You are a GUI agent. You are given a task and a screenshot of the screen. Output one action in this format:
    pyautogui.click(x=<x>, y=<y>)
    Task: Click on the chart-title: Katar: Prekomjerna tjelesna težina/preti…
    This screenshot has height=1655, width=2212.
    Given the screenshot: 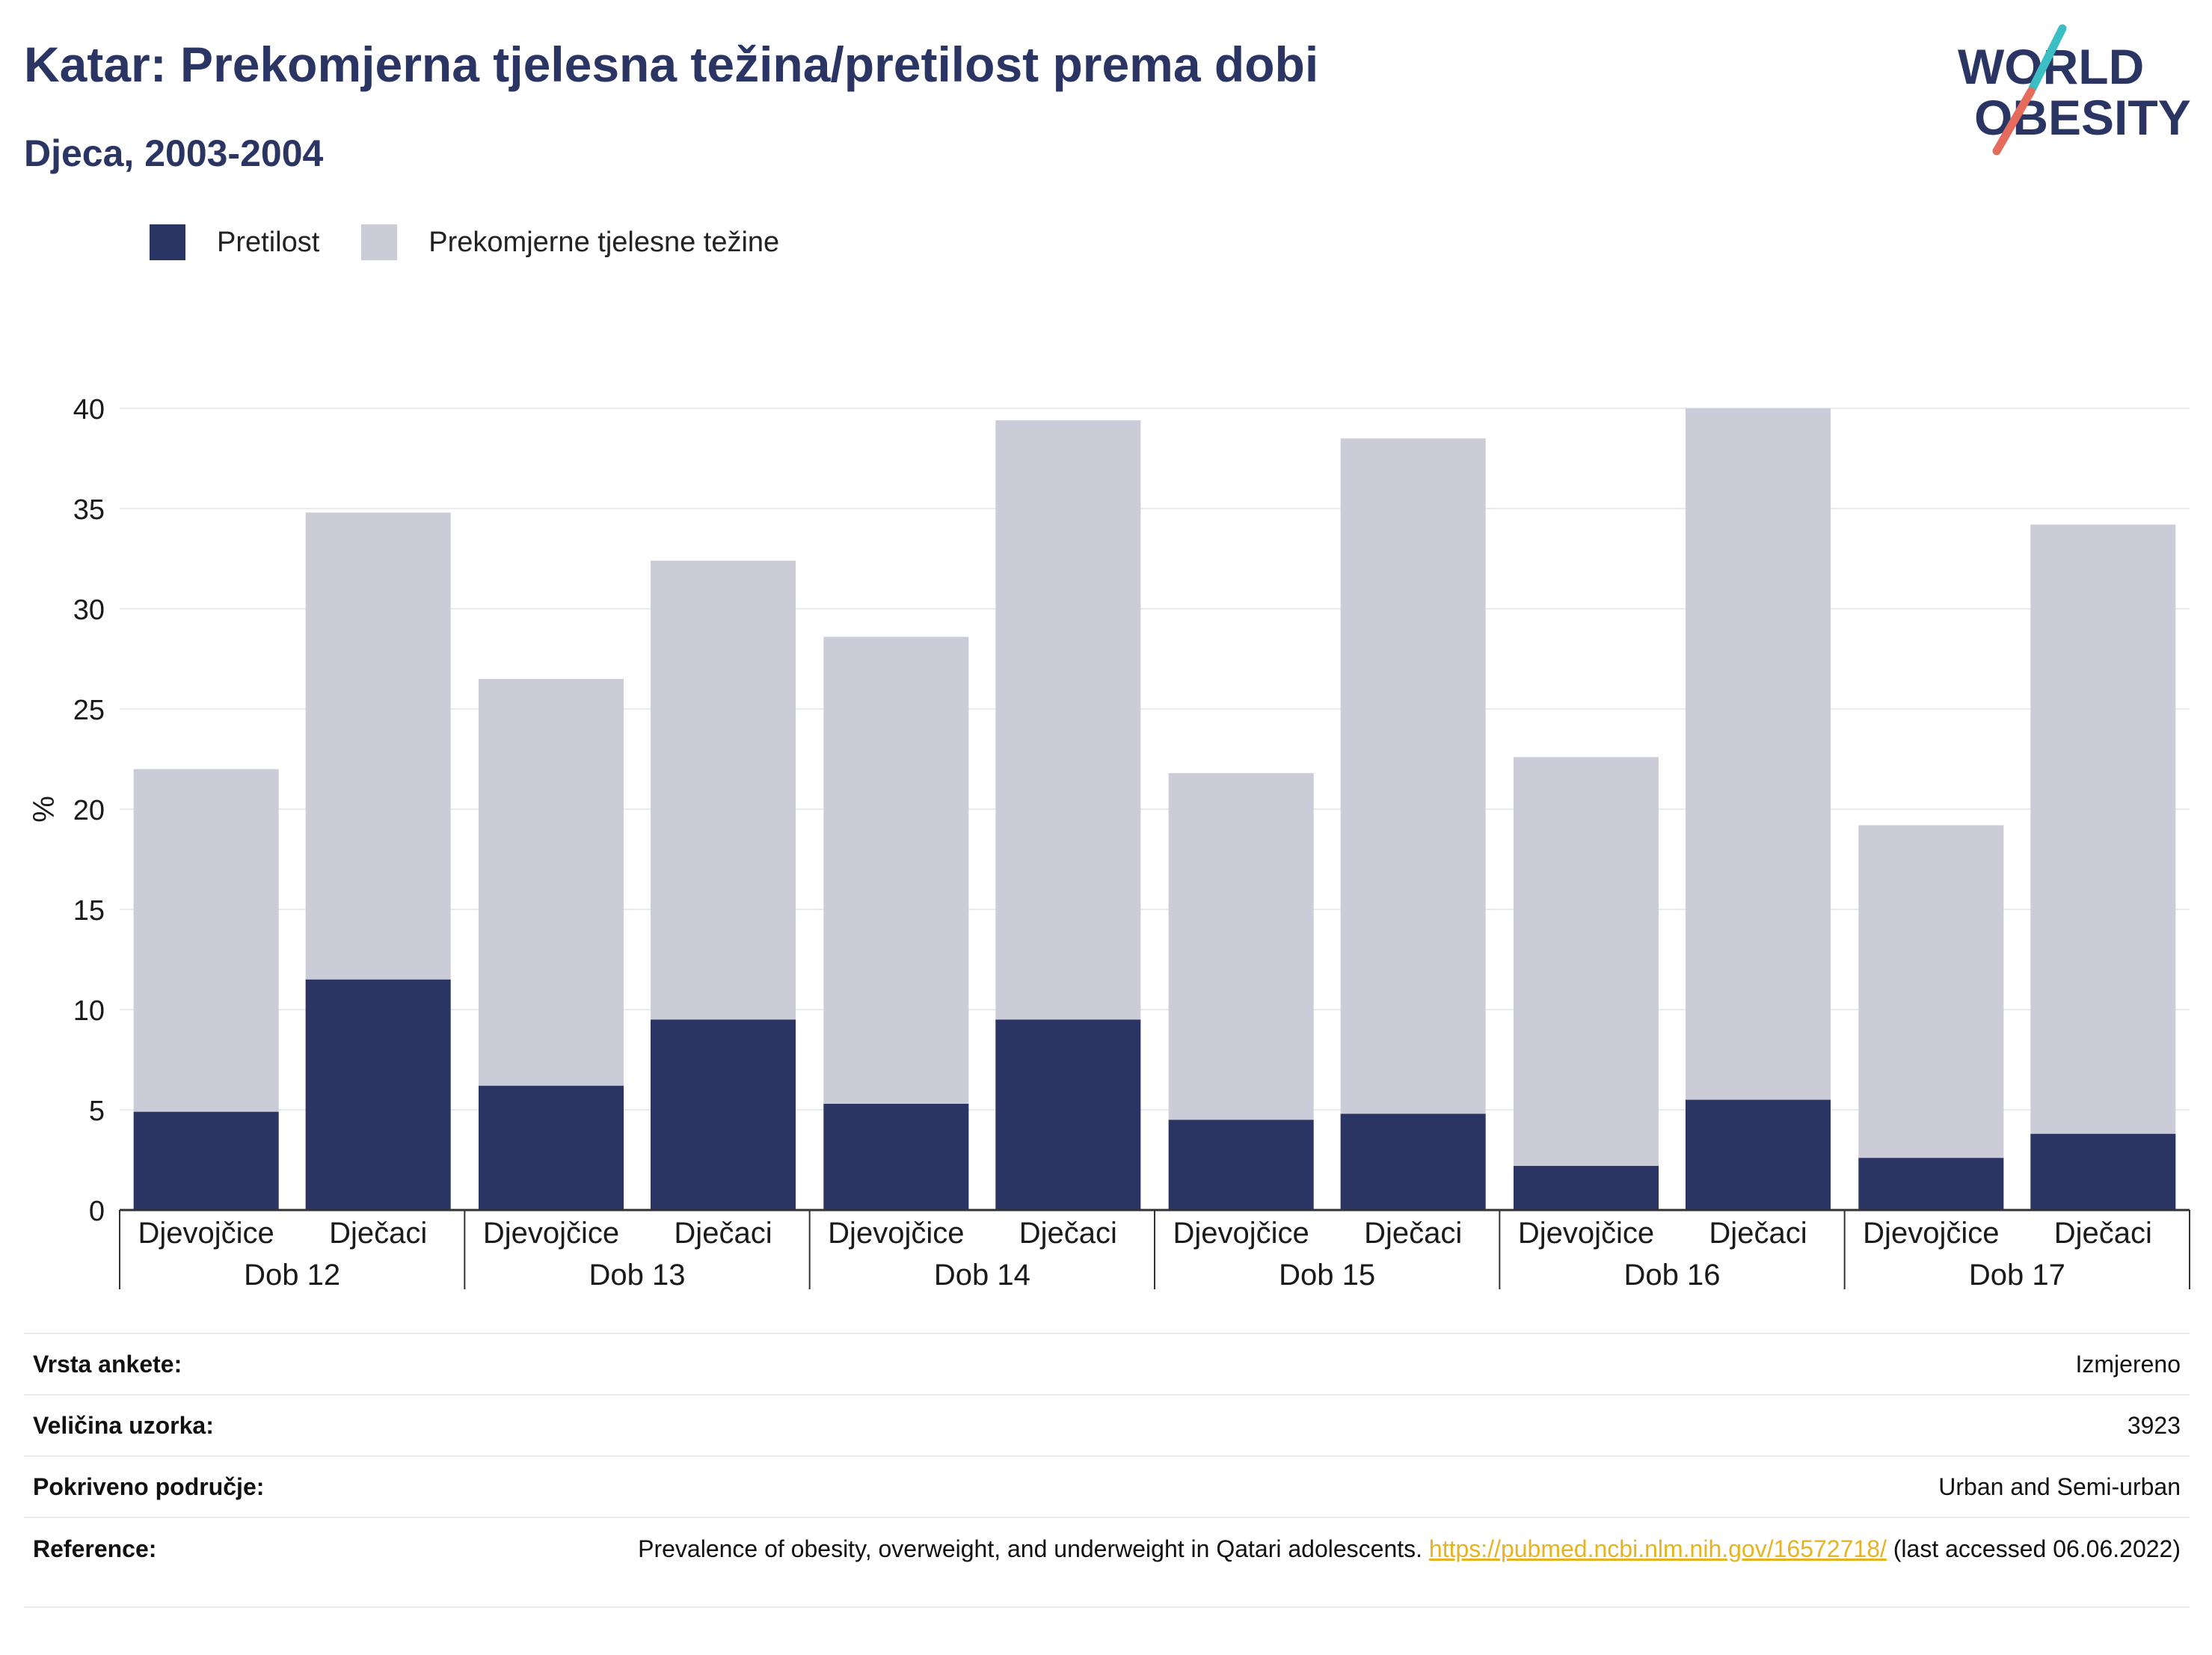 What is the action you would take?
    pyautogui.click(x=671, y=64)
    